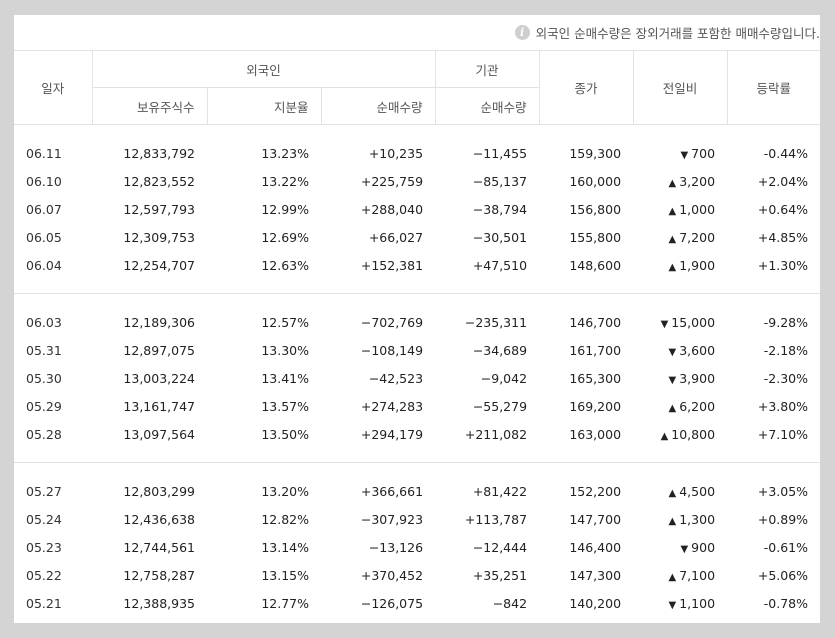 This screenshot has height=638, width=835. What do you see at coordinates (500, 350) in the screenshot?
I see `inst-net-cell: −34,689` at bounding box center [500, 350].